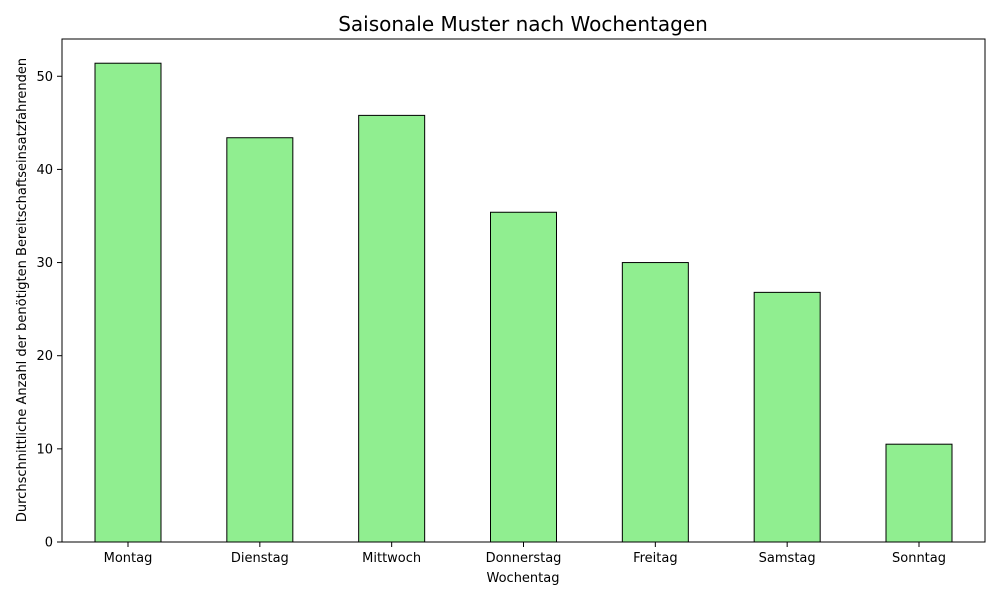  Describe the element at coordinates (392, 328) in the screenshot. I see `bar-mittwoch` at that location.